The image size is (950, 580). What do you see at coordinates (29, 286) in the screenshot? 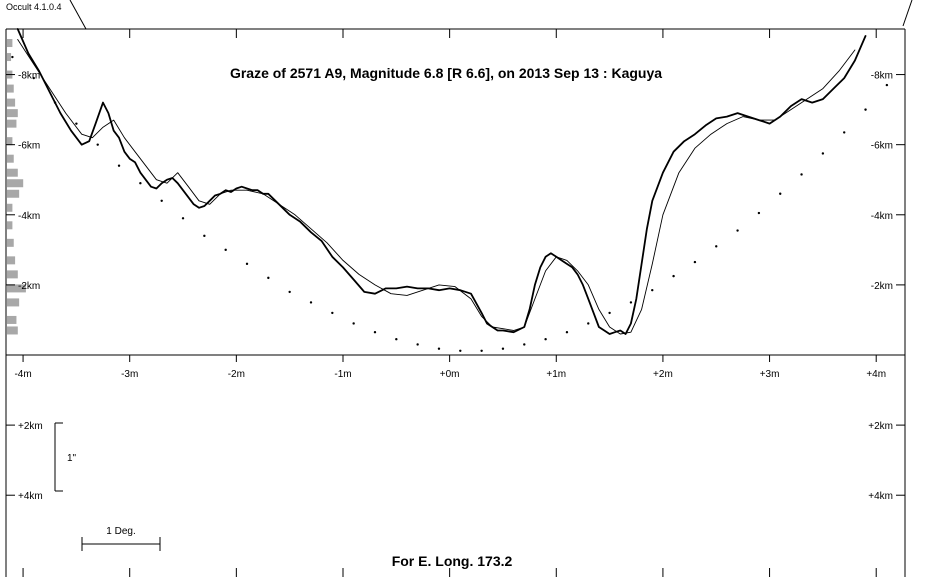
I see `y-tick-left-label-3: -2km` at bounding box center [29, 286].